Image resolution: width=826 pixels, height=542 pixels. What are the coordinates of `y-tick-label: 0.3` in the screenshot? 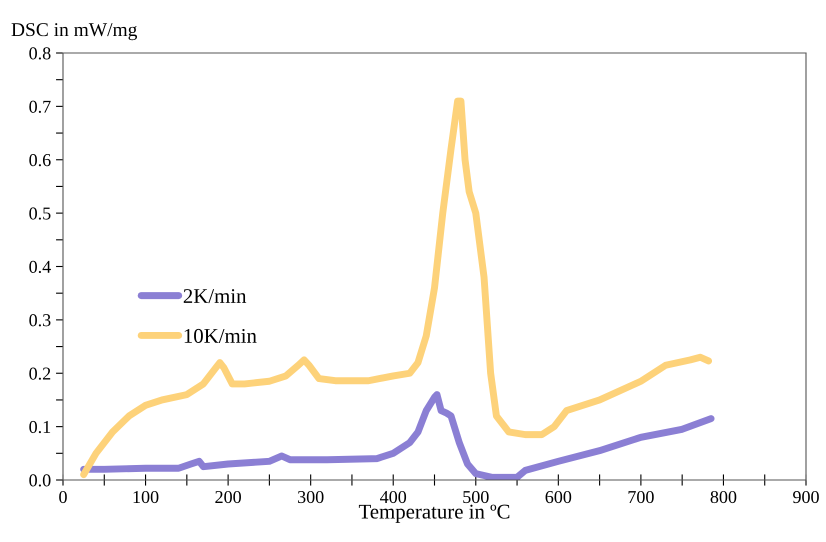 It's located at (39, 320).